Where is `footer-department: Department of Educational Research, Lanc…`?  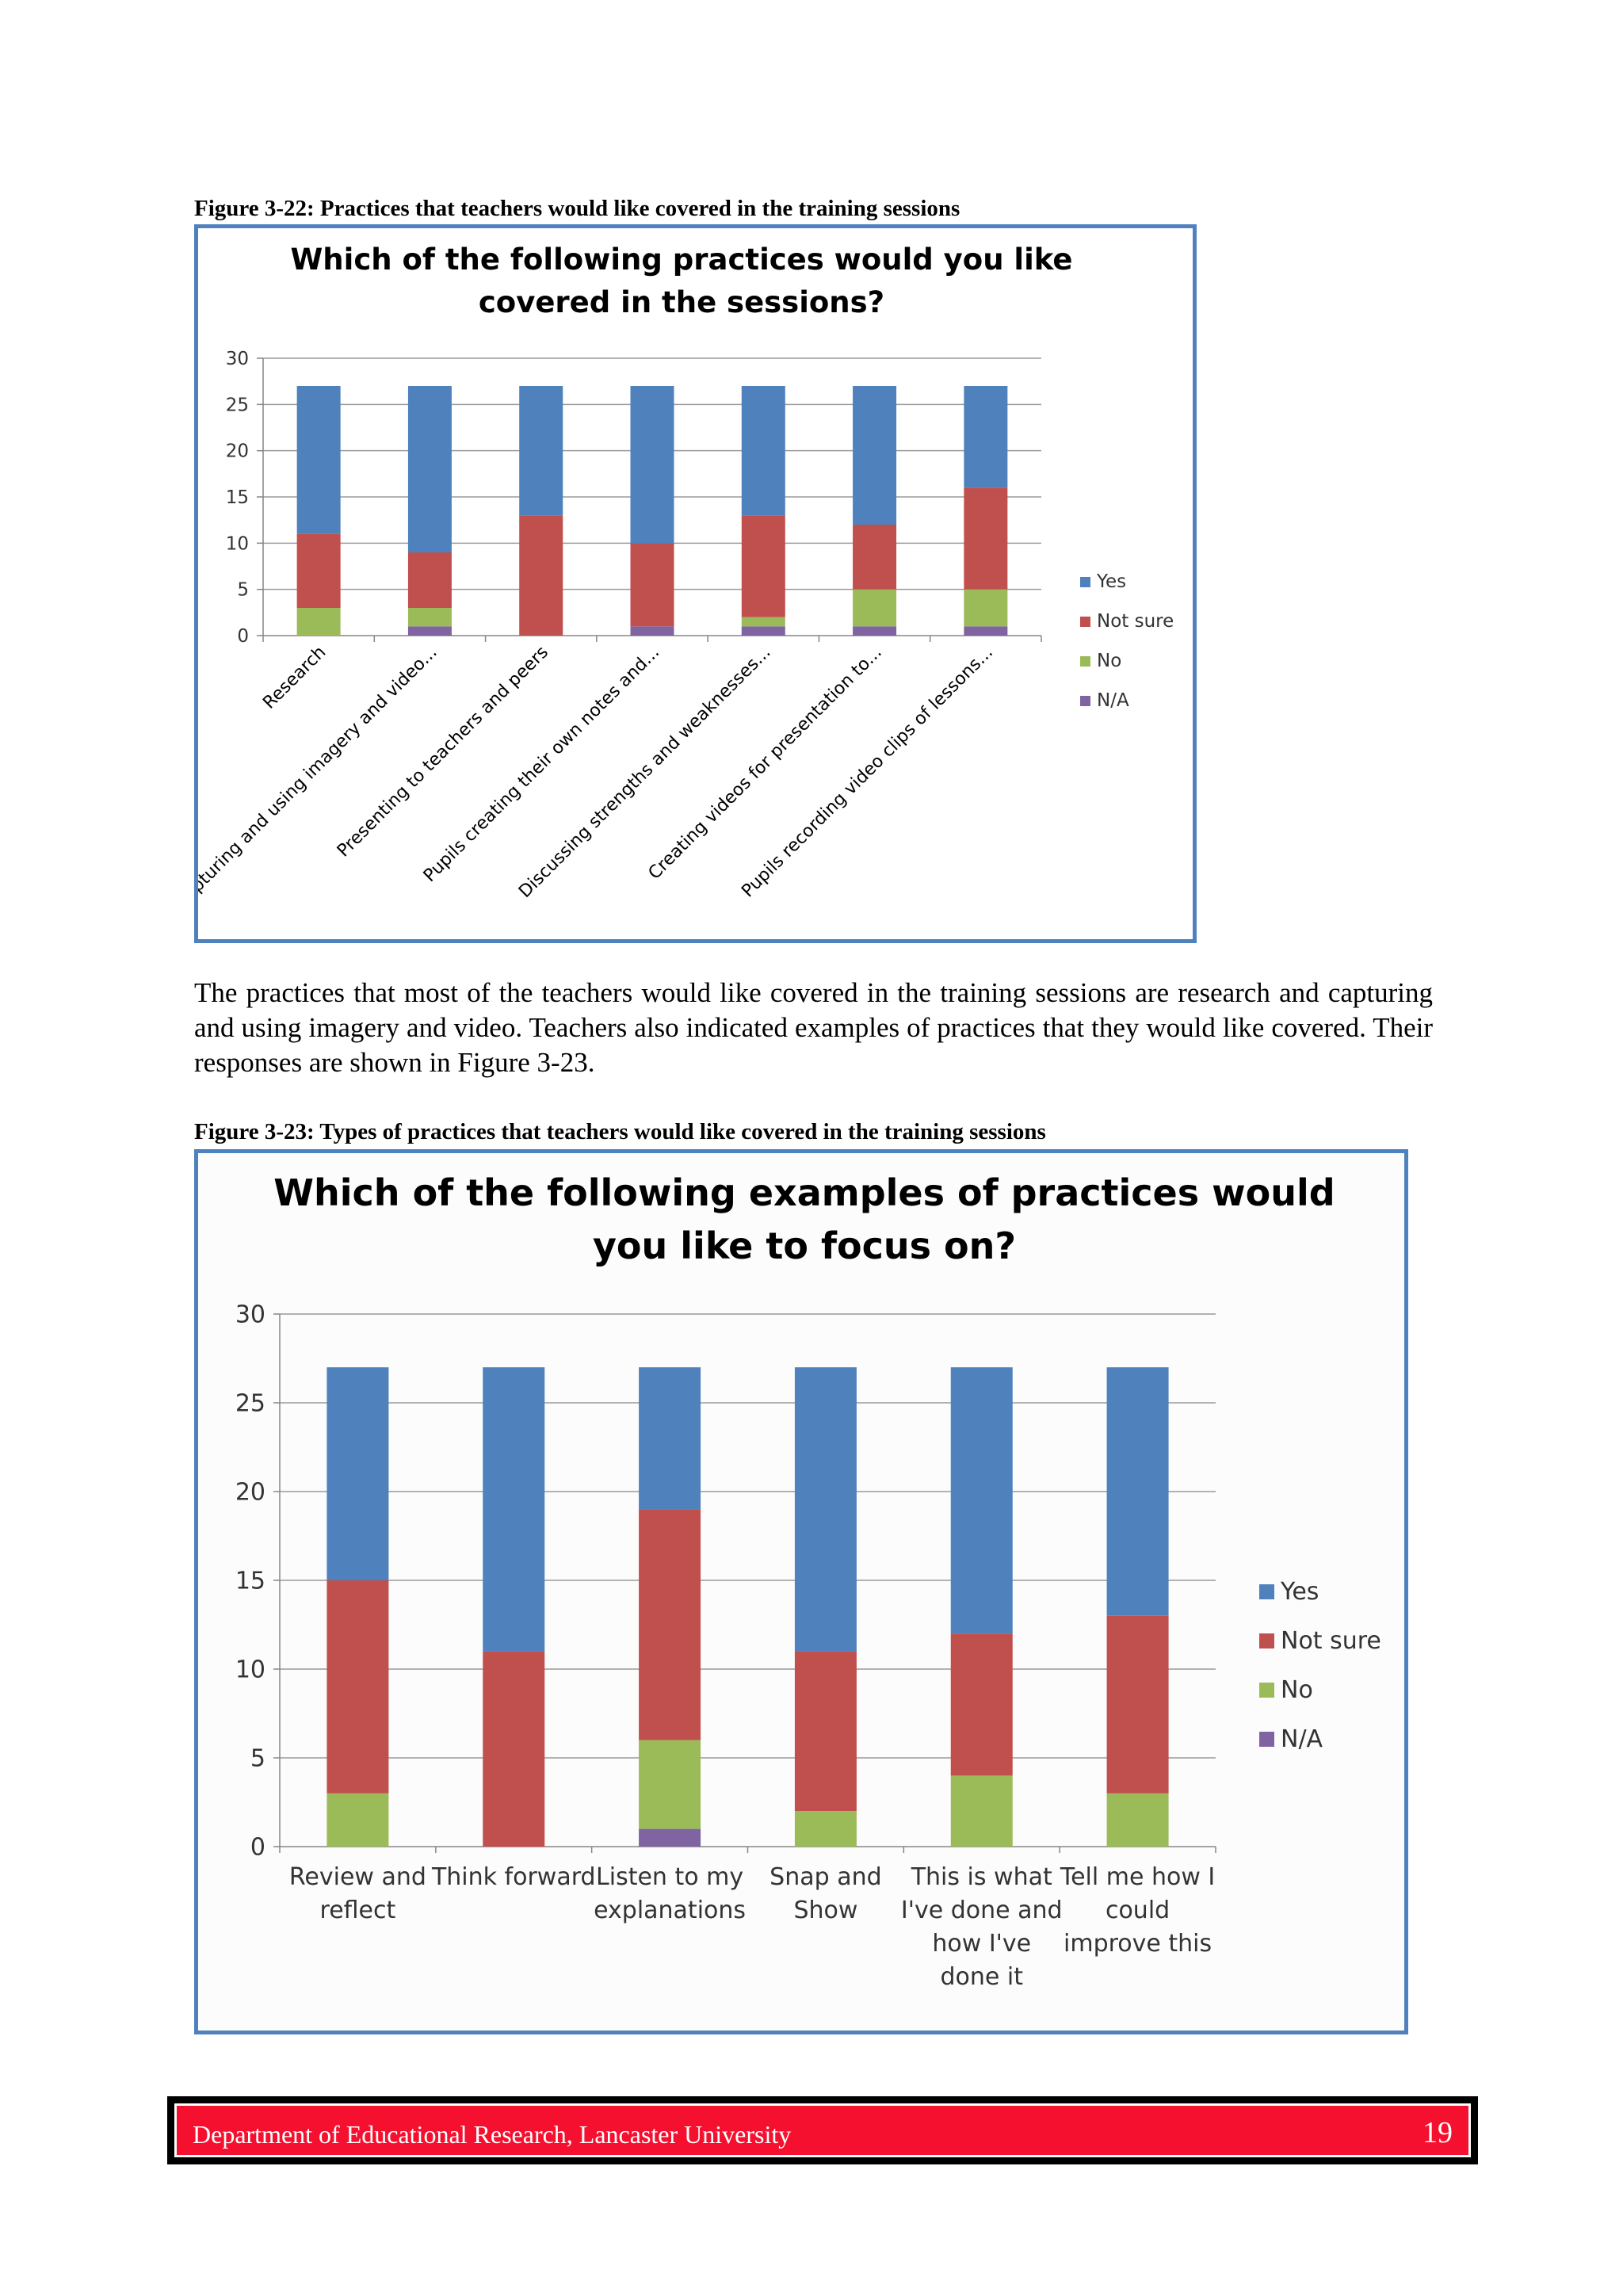 footer-department: Department of Educational Research, Lanc… is located at coordinates (493, 2134).